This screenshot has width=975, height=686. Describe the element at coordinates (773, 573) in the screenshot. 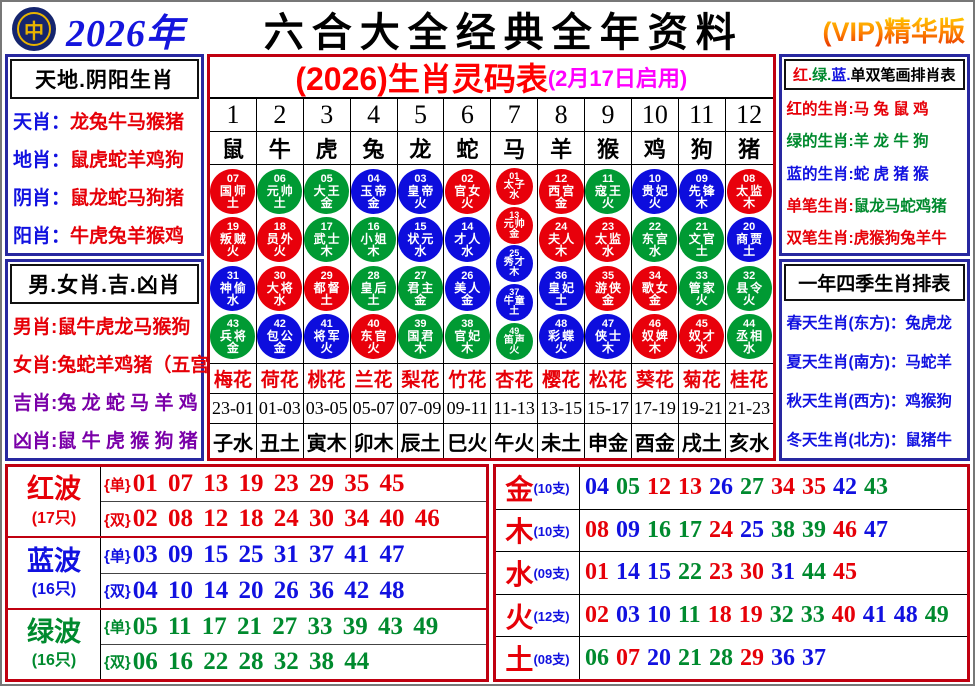

I see `element-numbers-cell: 01 14 15 22 23 30 31 44 45` at that location.